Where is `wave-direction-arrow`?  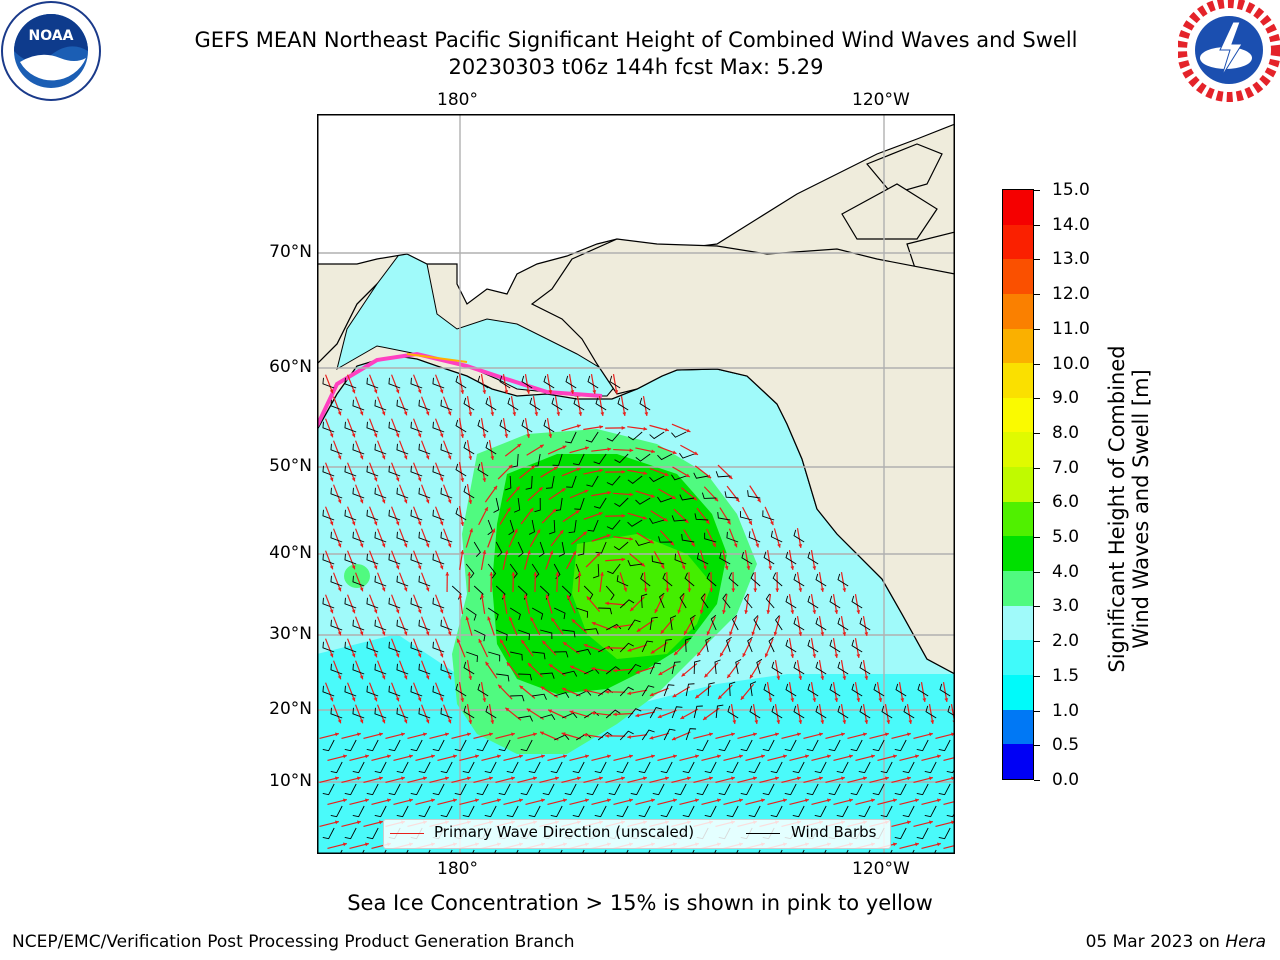 wave-direction-arrow is located at coordinates (949, 847).